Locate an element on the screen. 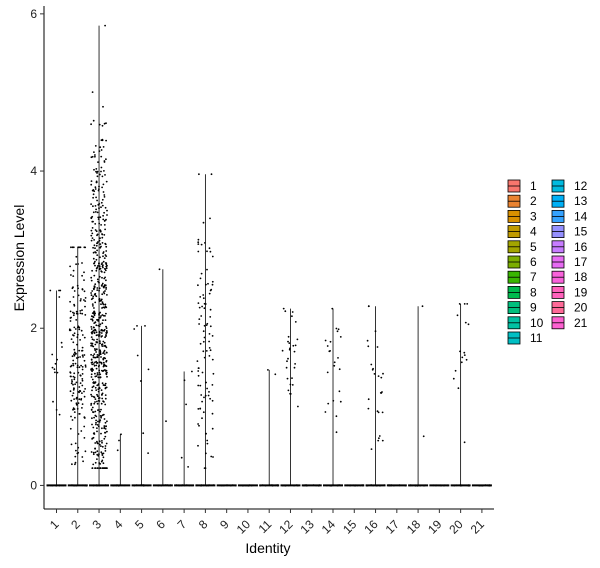 This screenshot has height=568, width=600. x-tick-label: 16 is located at coordinates (371, 527).